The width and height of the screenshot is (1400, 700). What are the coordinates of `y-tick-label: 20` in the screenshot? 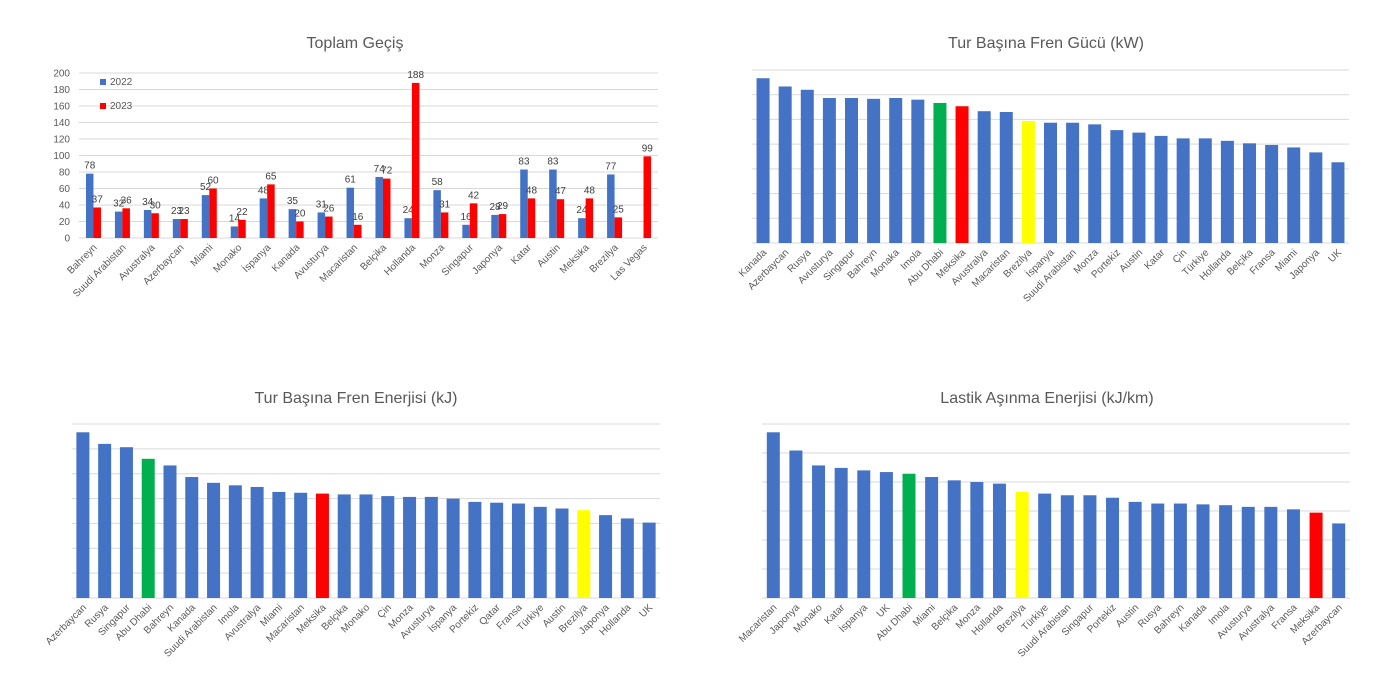 It's located at (65, 222).